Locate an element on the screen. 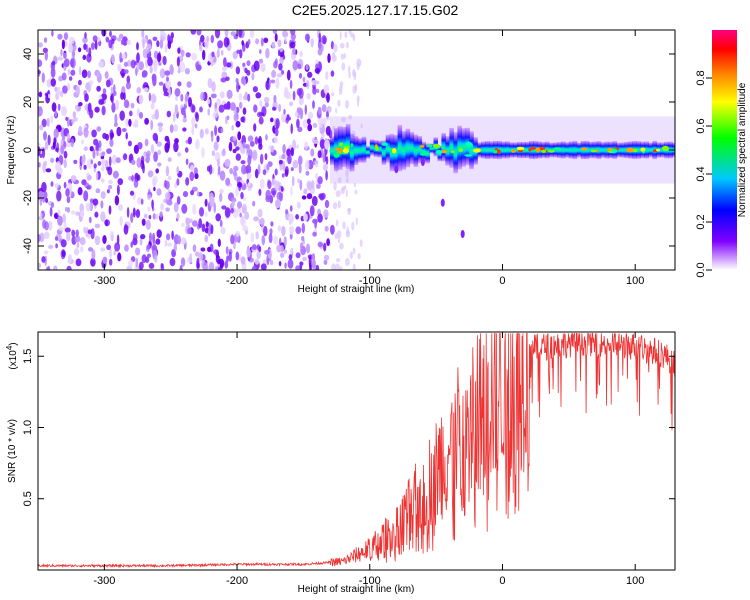 This screenshot has width=750, height=600. snr-multiplier: (x104) is located at coordinates (12, 355).